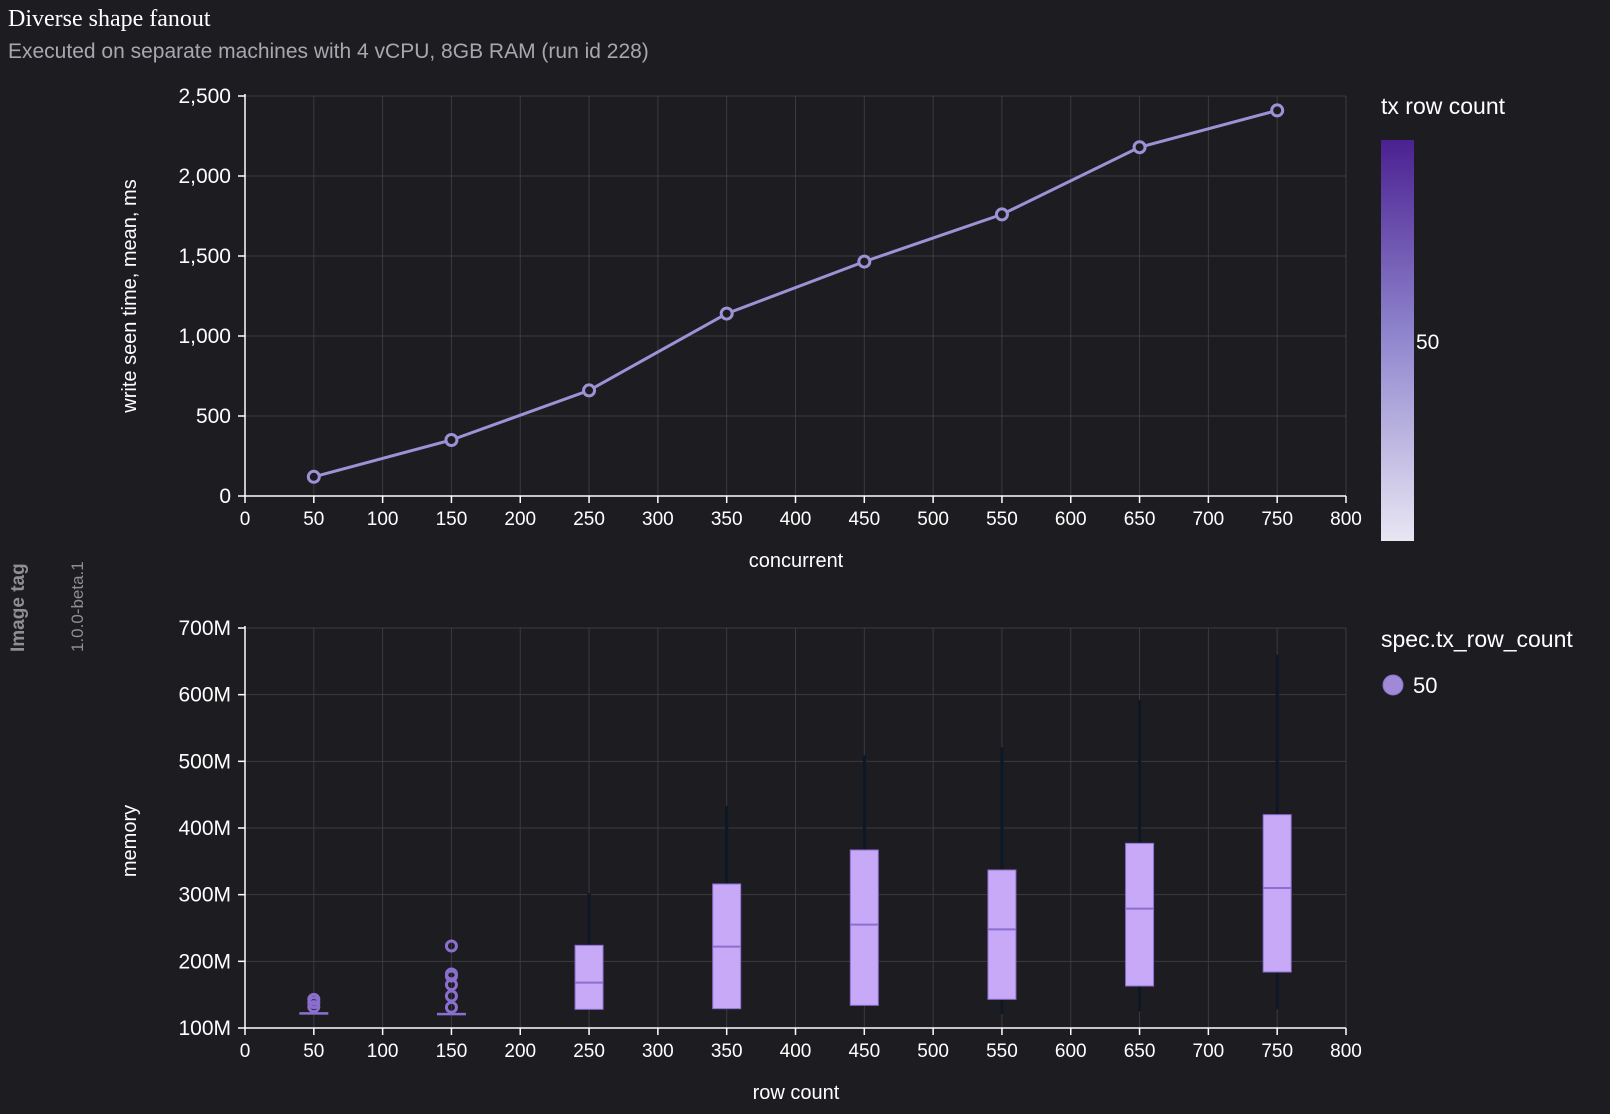  What do you see at coordinates (1209, 519) in the screenshot?
I see `line-chart-x-tick-label: 700` at bounding box center [1209, 519].